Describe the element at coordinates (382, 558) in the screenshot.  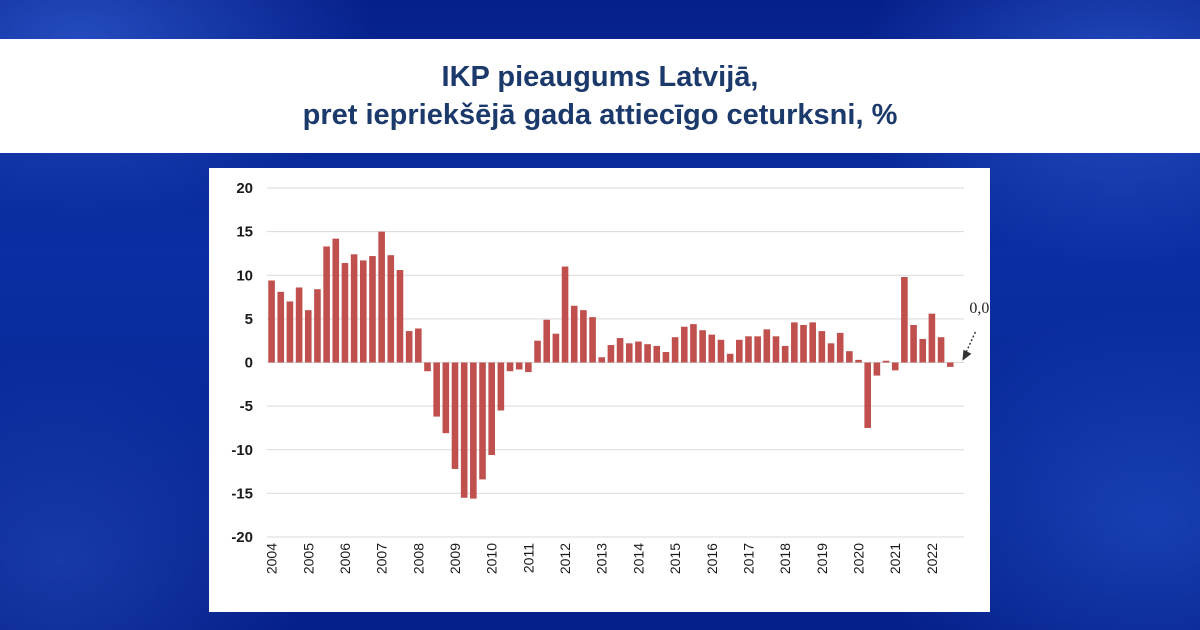
I see `x-tick-label: 2007` at that location.